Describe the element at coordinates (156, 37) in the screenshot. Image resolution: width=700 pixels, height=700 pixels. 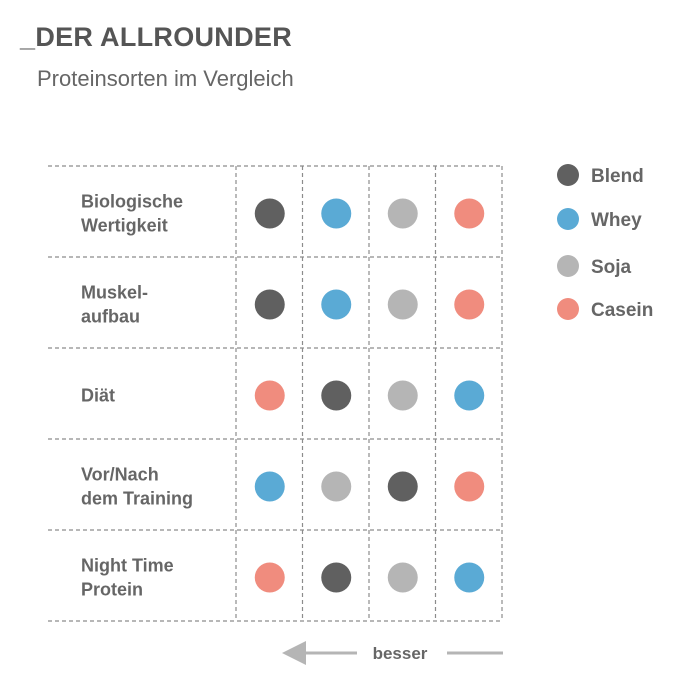
I see `chart-title: _DER ALLROUNDER` at that location.